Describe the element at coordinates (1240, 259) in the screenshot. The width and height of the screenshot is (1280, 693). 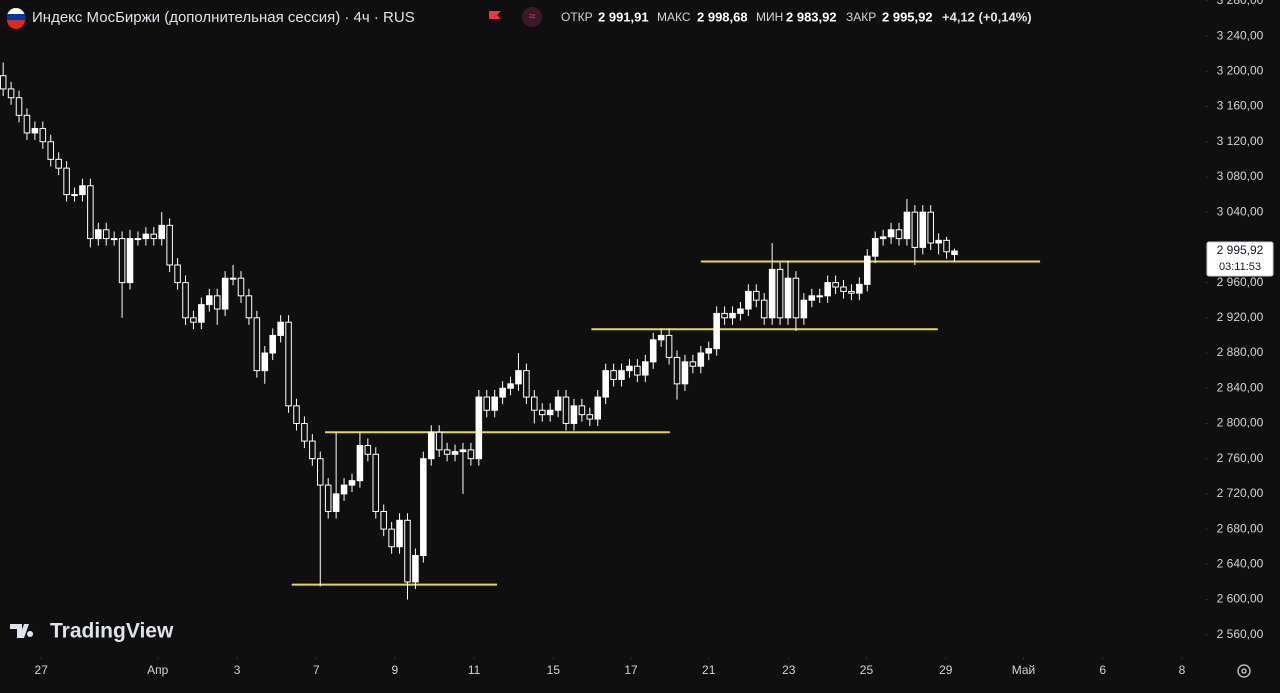
I see `last-price-box` at that location.